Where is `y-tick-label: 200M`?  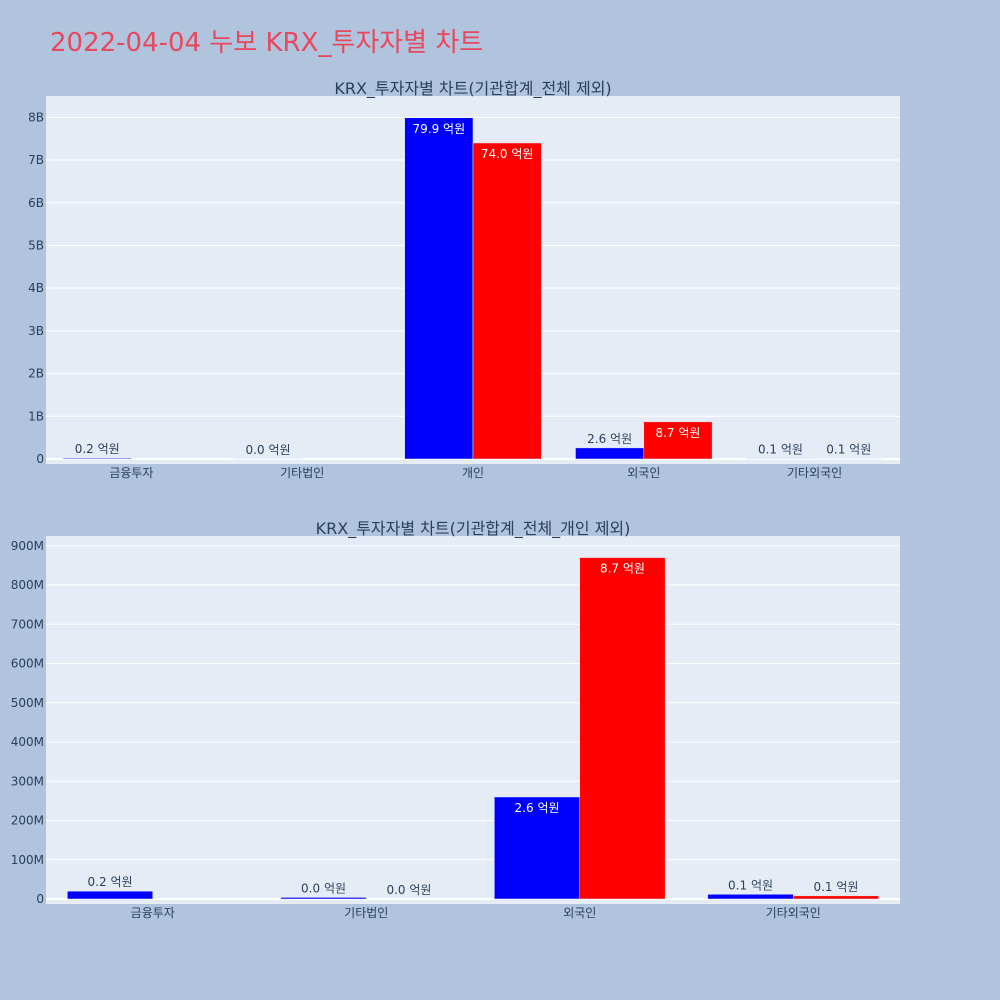
y-tick-label: 200M is located at coordinates (27, 821).